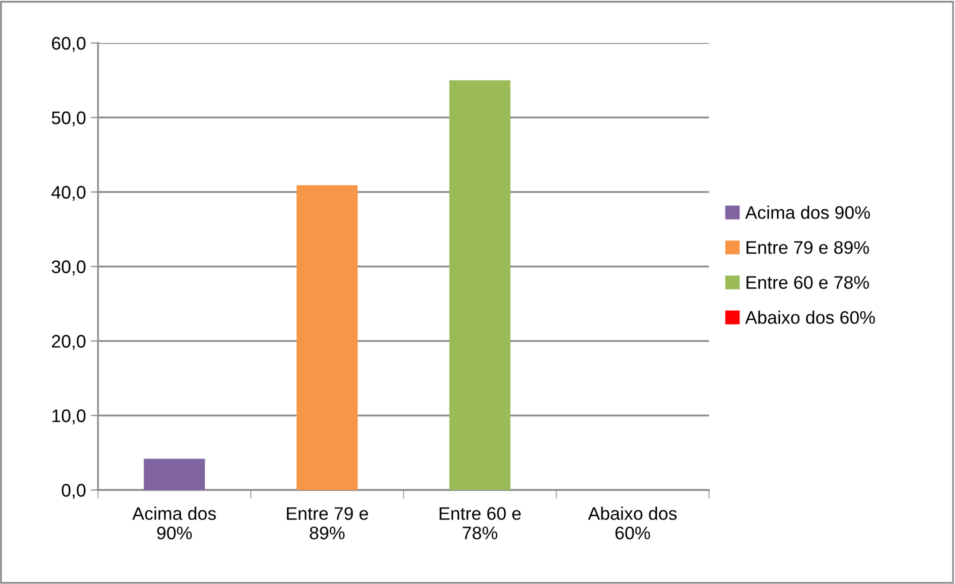 The width and height of the screenshot is (955, 584). What do you see at coordinates (69, 268) in the screenshot?
I see `y-tick-label: 30,0` at bounding box center [69, 268].